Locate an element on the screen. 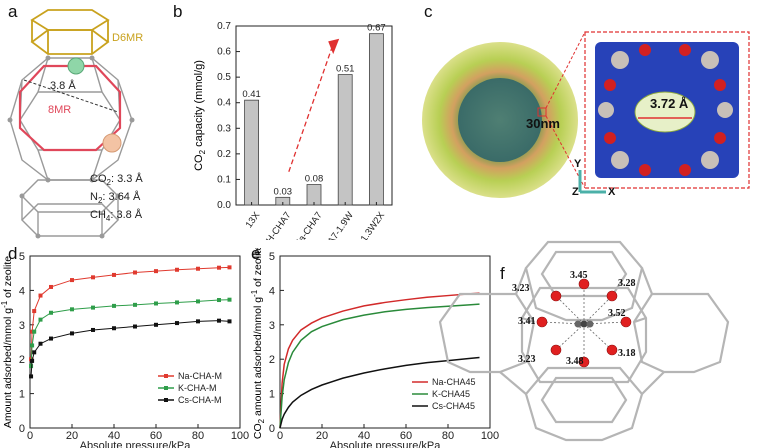  zoom-box is located at coordinates (542, 112).